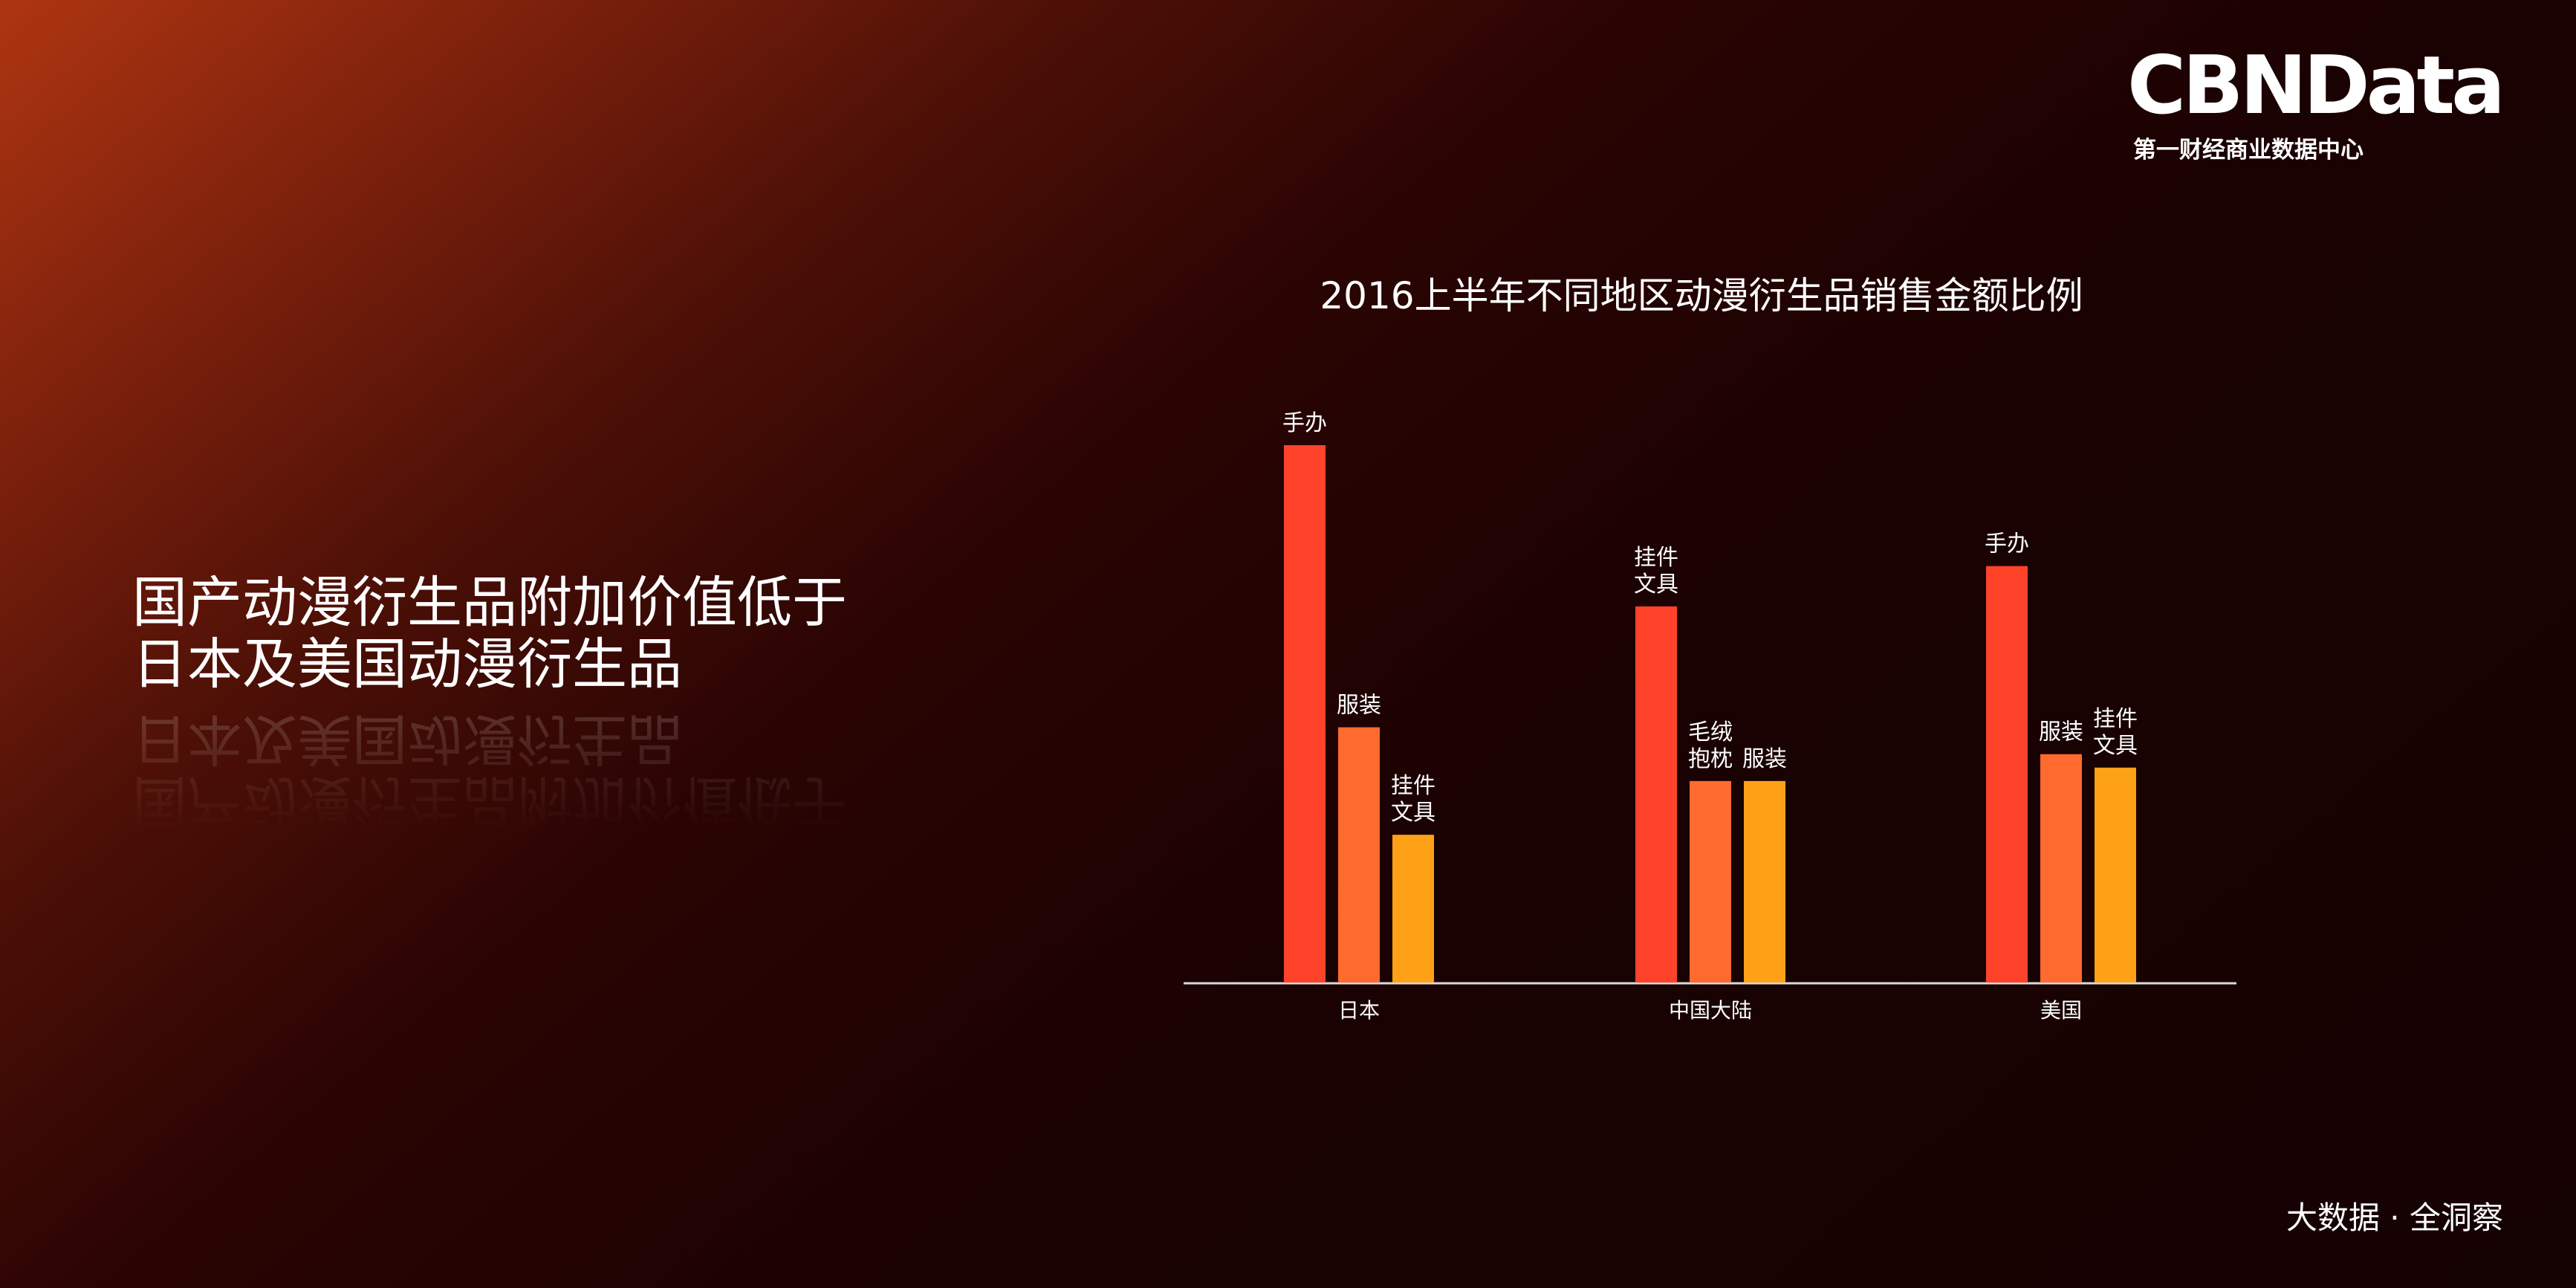 The height and width of the screenshot is (1288, 2576). What do you see at coordinates (2061, 1011) in the screenshot?
I see `x-tick-label-2: 美国` at bounding box center [2061, 1011].